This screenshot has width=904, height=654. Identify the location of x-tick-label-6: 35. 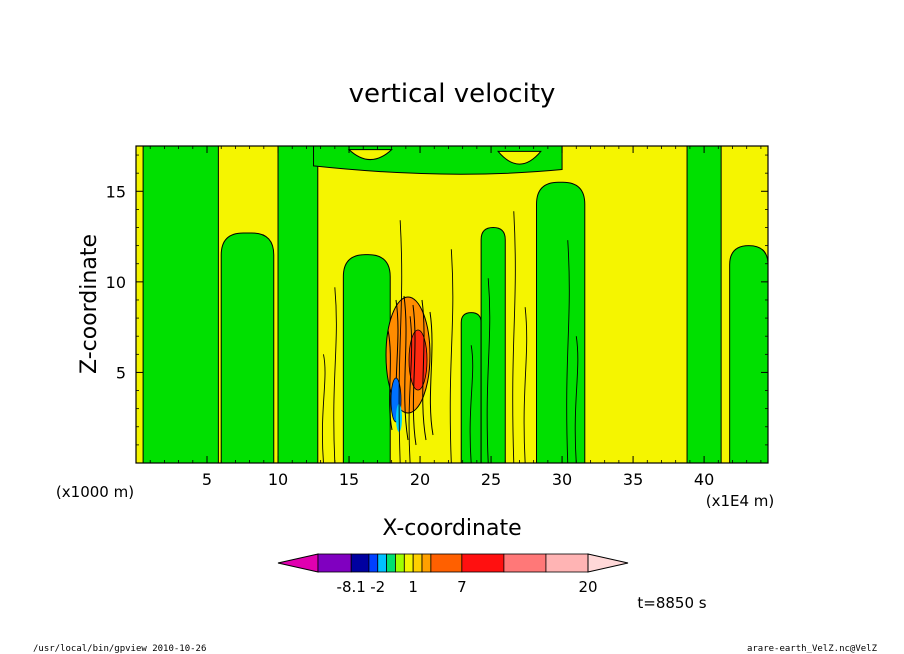
(633, 479).